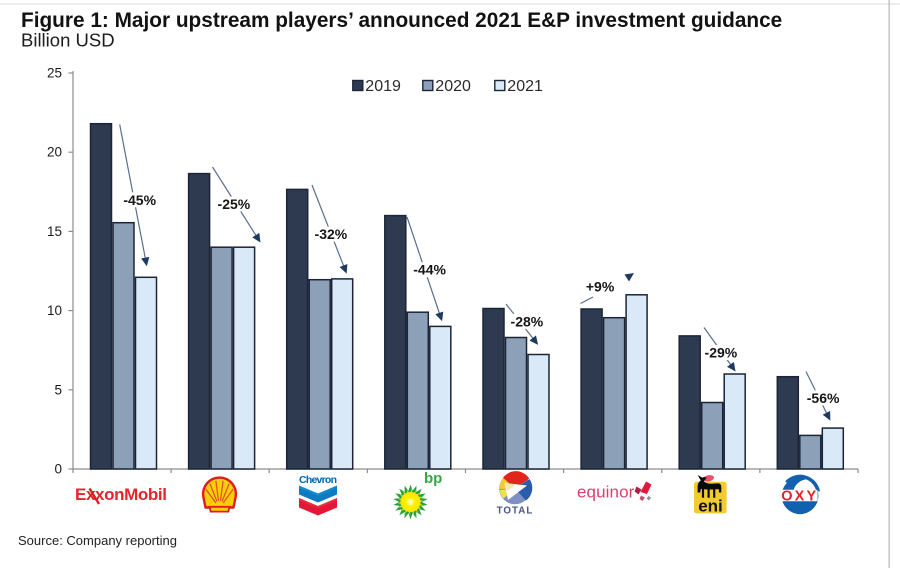 The image size is (900, 573). Describe the element at coordinates (234, 204) in the screenshot. I see `svg-text: -25%` at that location.